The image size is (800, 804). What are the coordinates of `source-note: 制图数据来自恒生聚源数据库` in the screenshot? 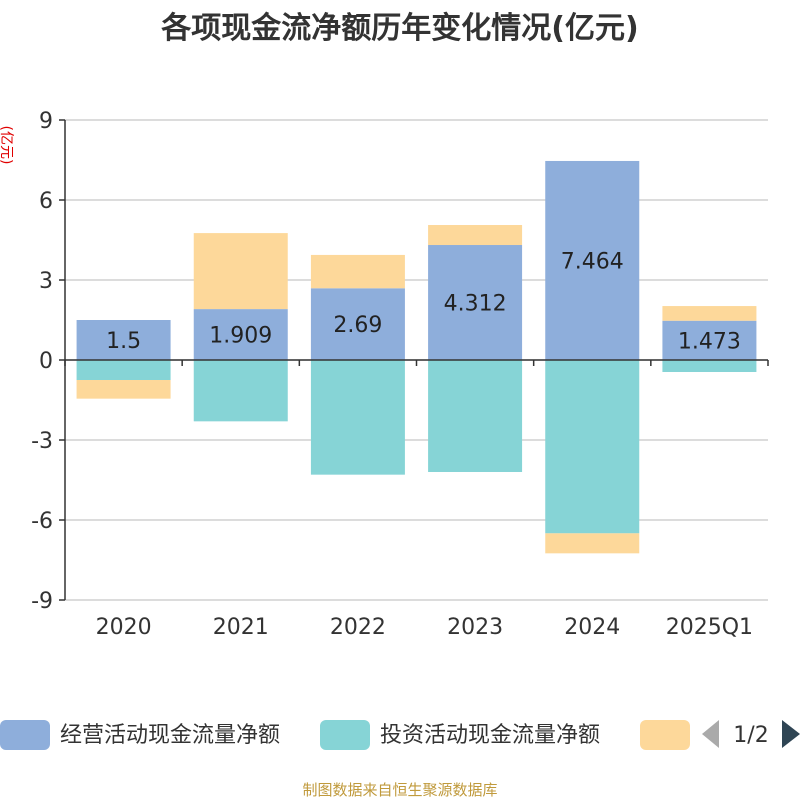 It's located at (399, 790).